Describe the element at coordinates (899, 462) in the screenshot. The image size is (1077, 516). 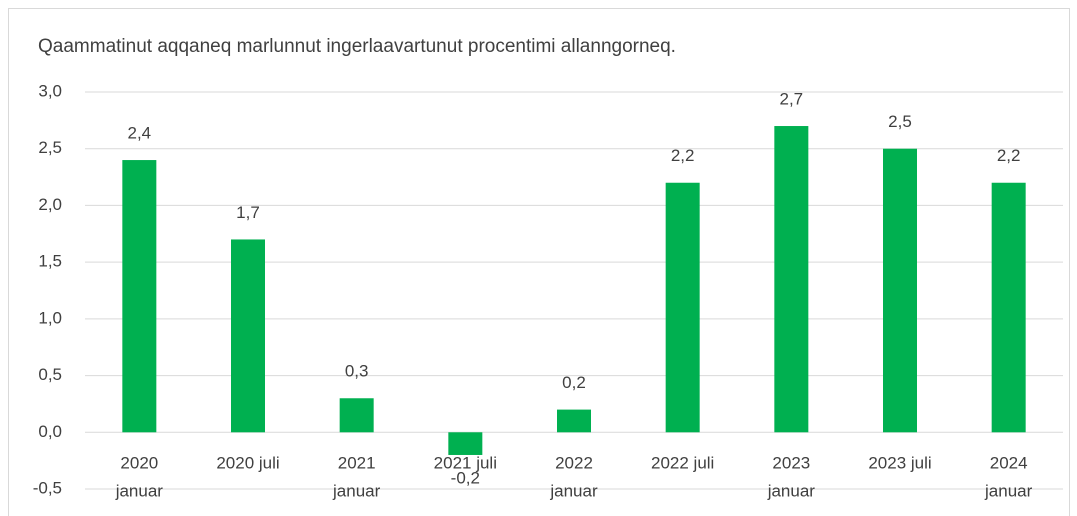
I see `x-tick-label: 2023 juli` at that location.